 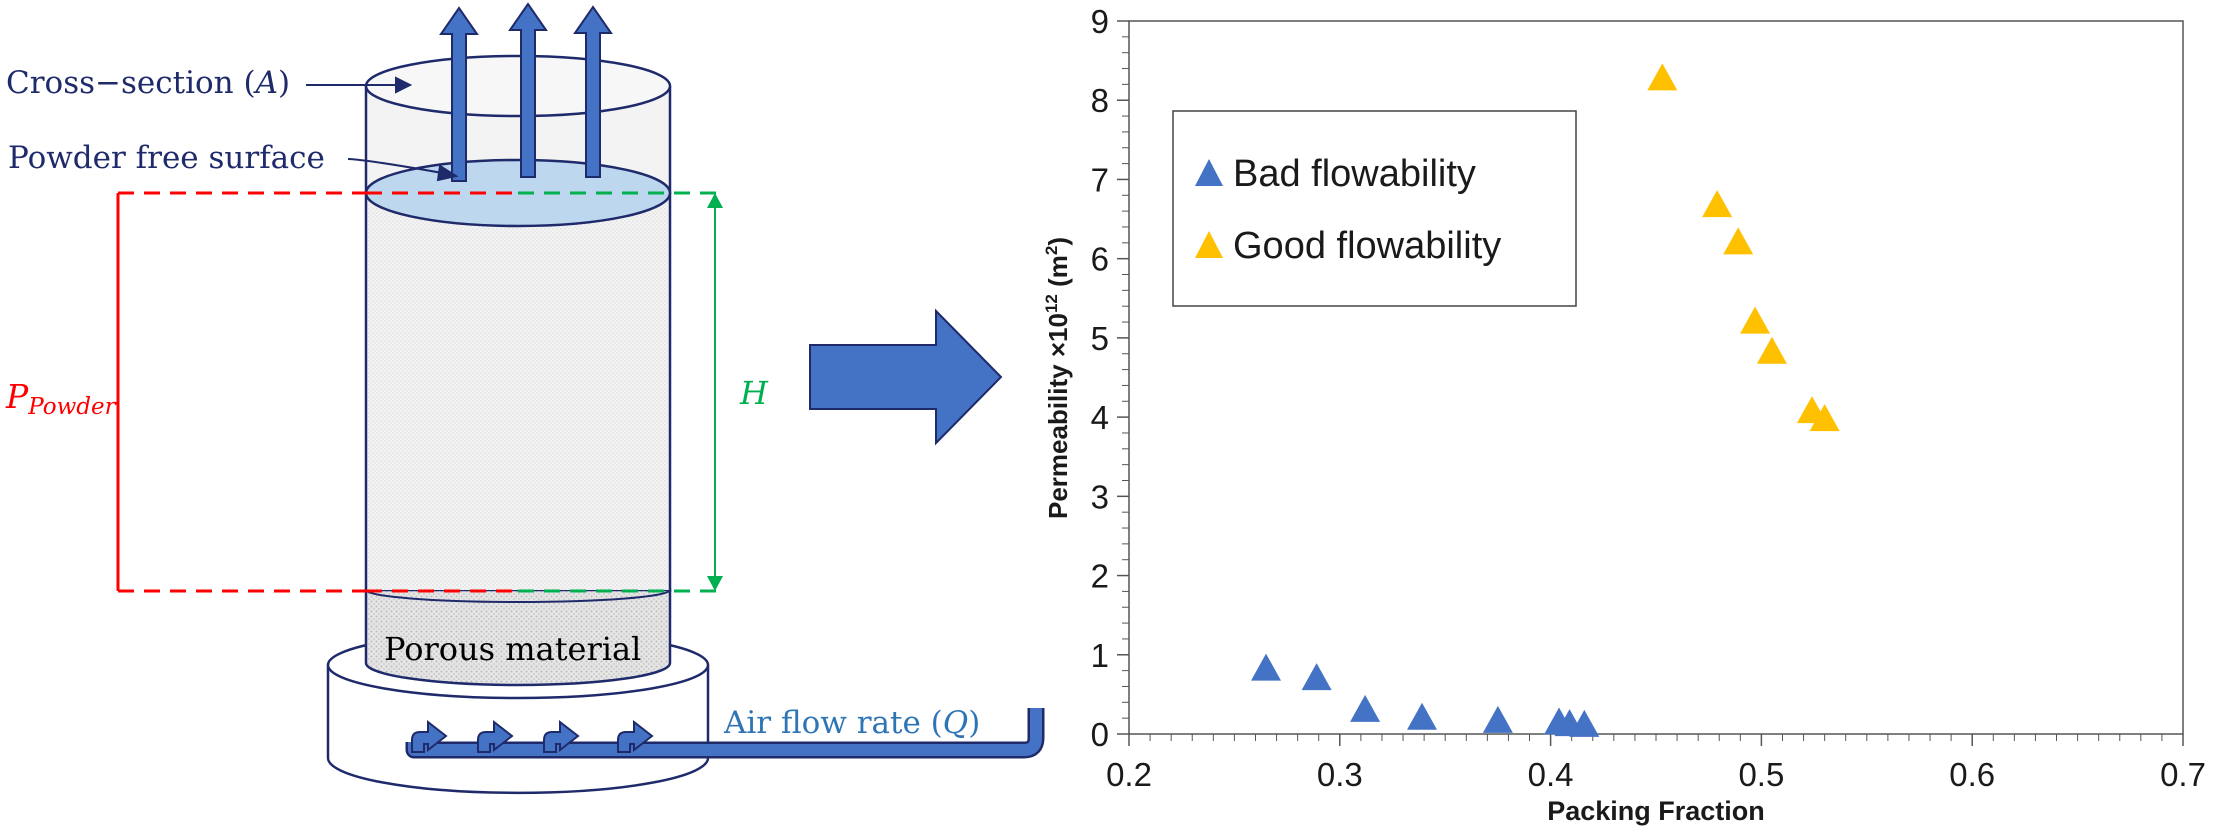 I want to click on x-tick-label: 0.4, so click(x=1551, y=774).